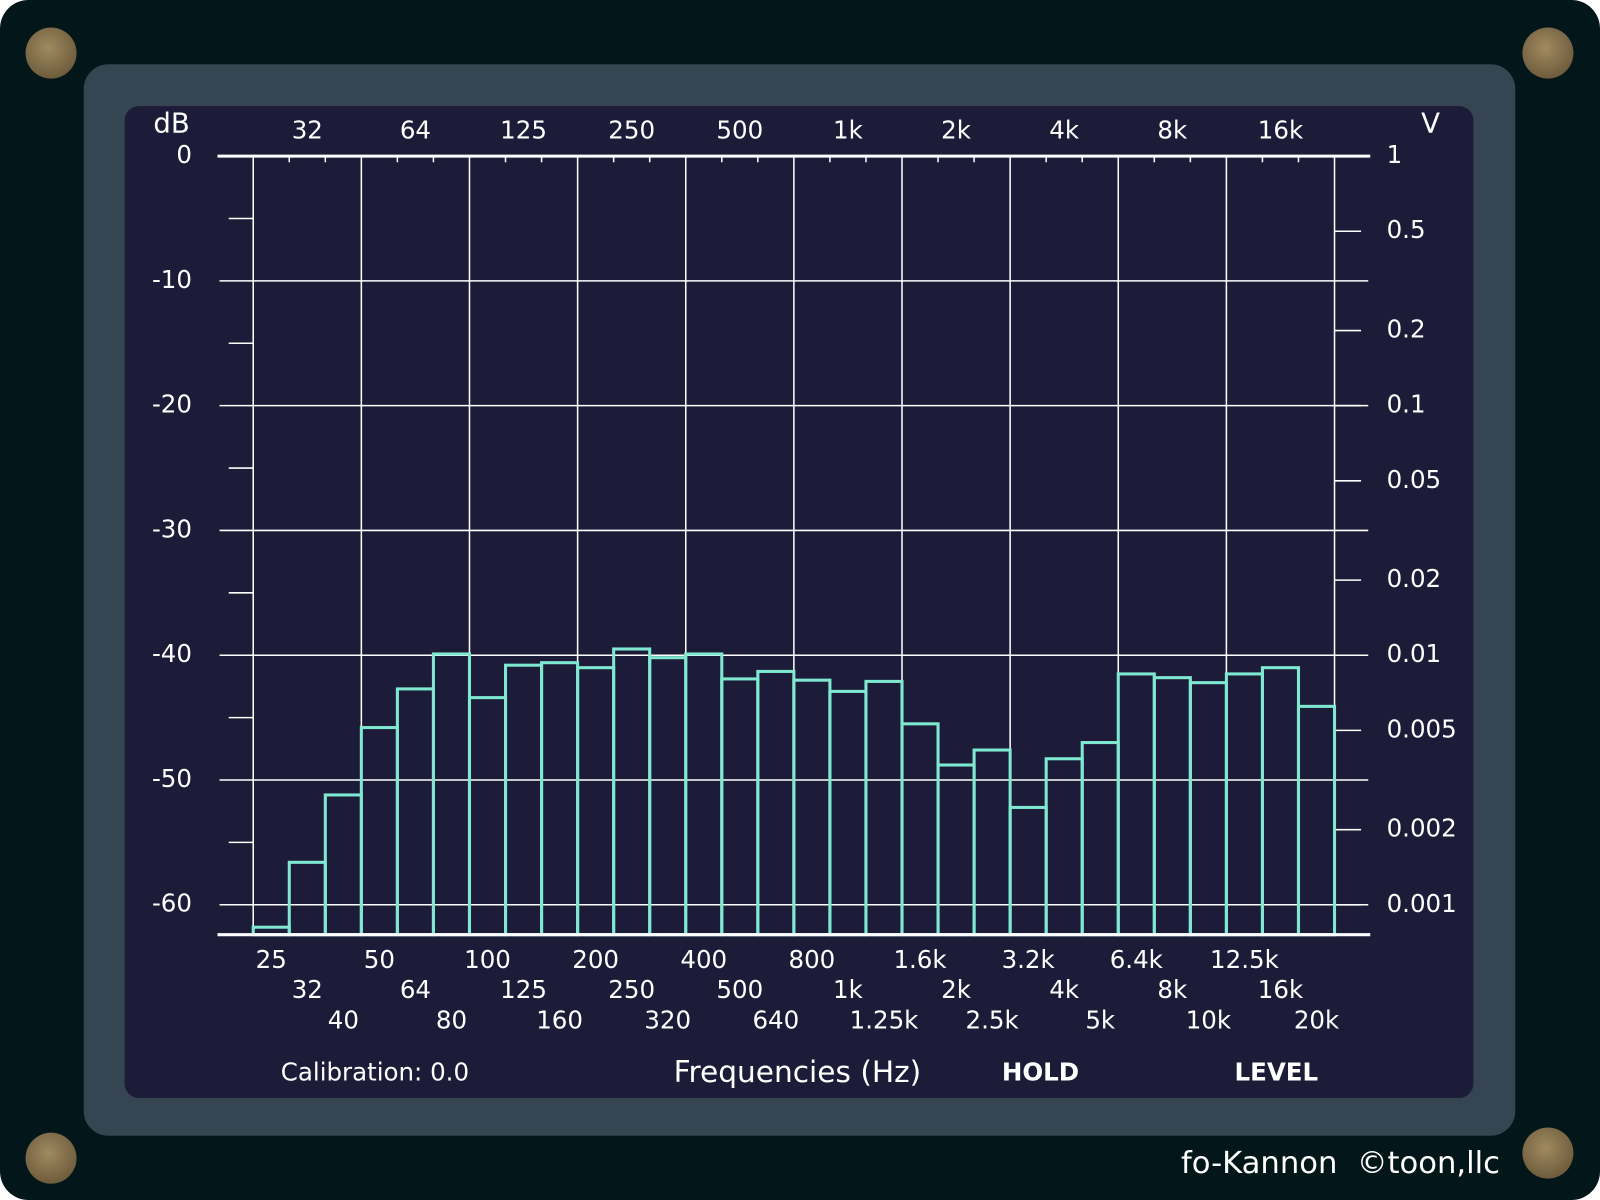 The image size is (1600, 1200). What do you see at coordinates (775, 1019) in the screenshot?
I see `x-tick-label: 640` at bounding box center [775, 1019].